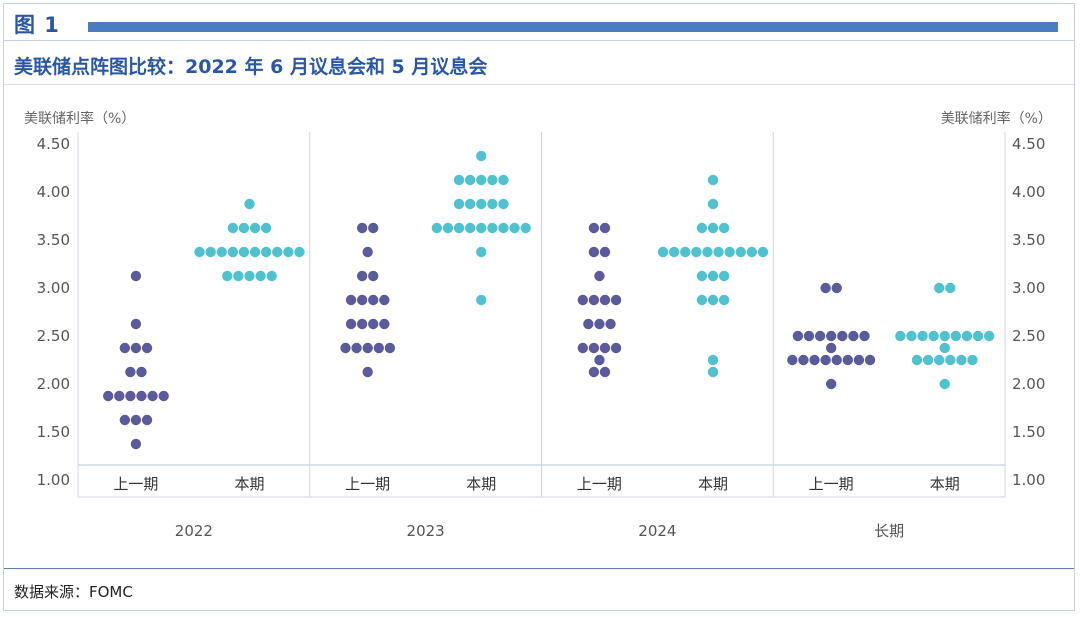  What do you see at coordinates (53, 240) in the screenshot?
I see `y-tick-label: 3.50` at bounding box center [53, 240].